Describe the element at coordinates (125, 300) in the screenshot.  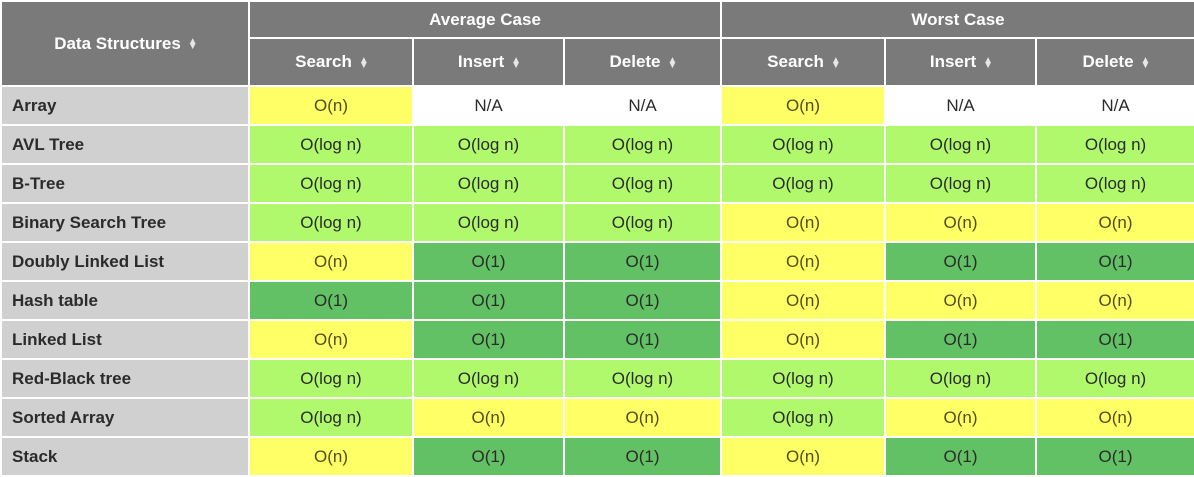
I see `row-label: Hash table` at that location.